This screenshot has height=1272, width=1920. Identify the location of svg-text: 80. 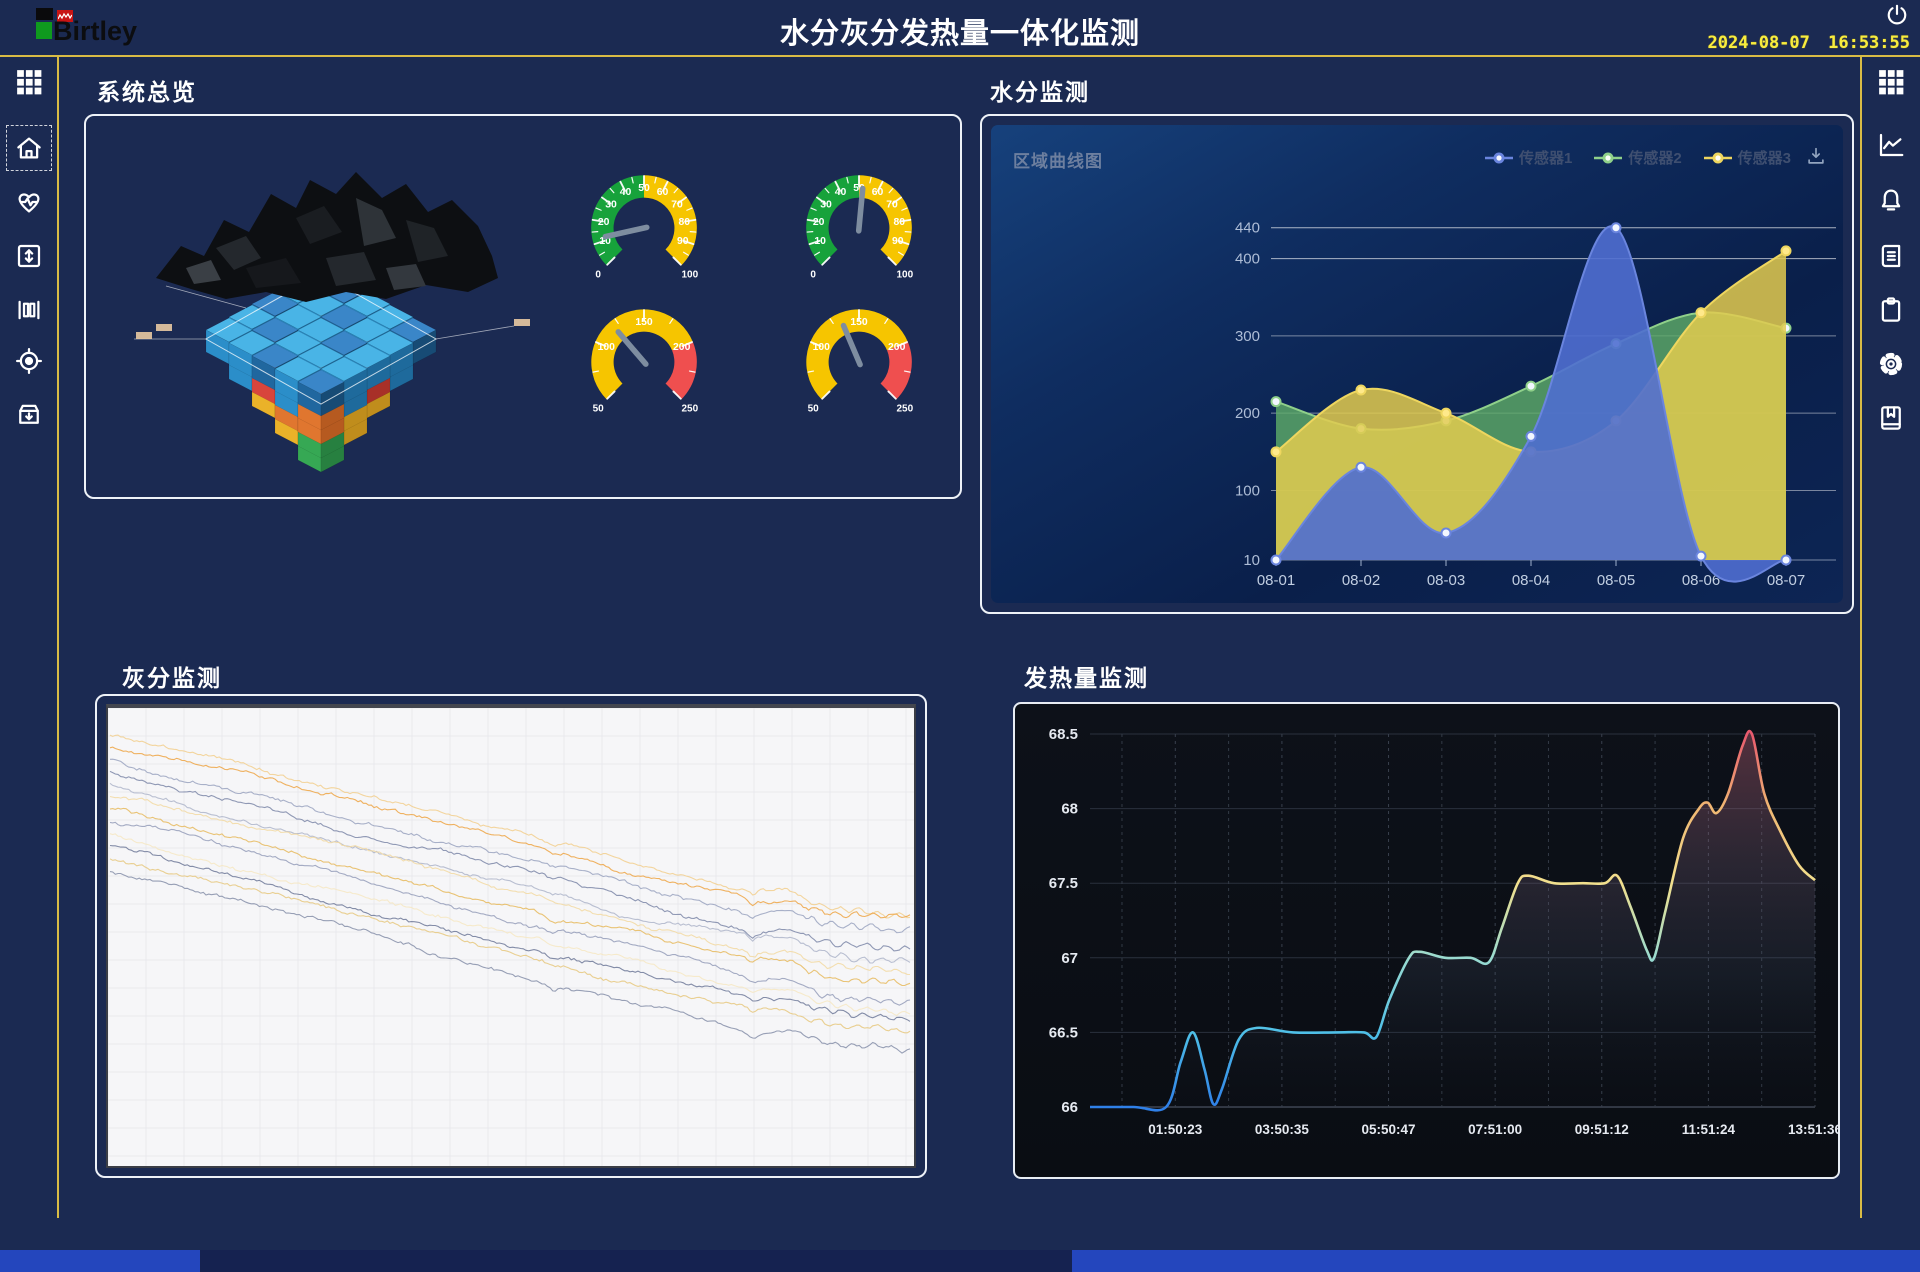
(685, 222).